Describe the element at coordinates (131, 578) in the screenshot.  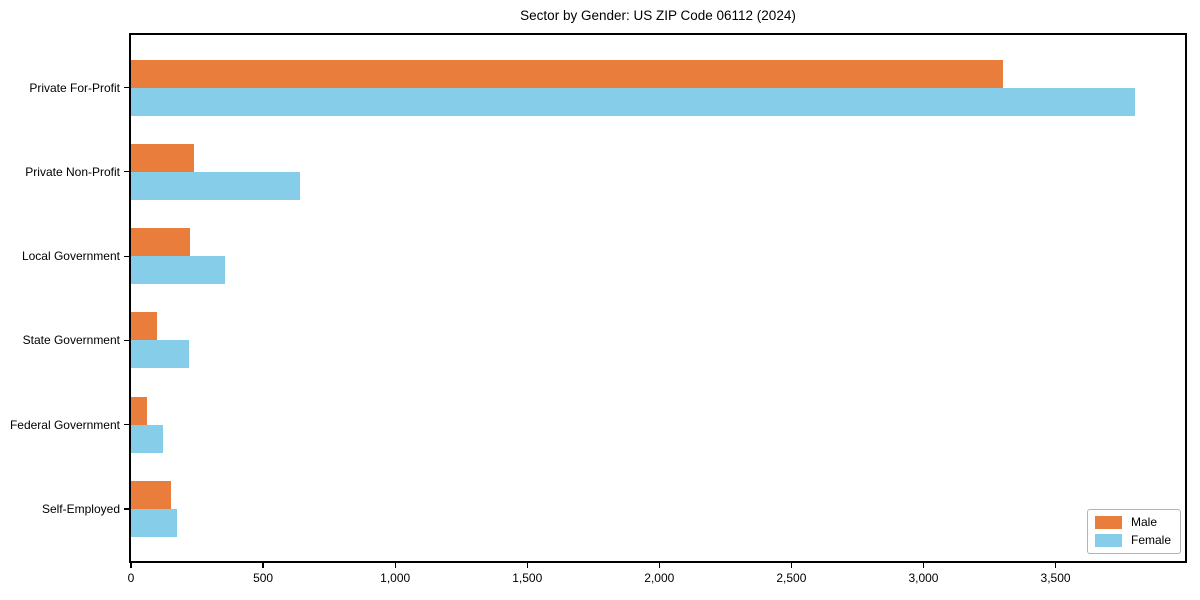
I see `x-axis-tick-label: 0` at that location.